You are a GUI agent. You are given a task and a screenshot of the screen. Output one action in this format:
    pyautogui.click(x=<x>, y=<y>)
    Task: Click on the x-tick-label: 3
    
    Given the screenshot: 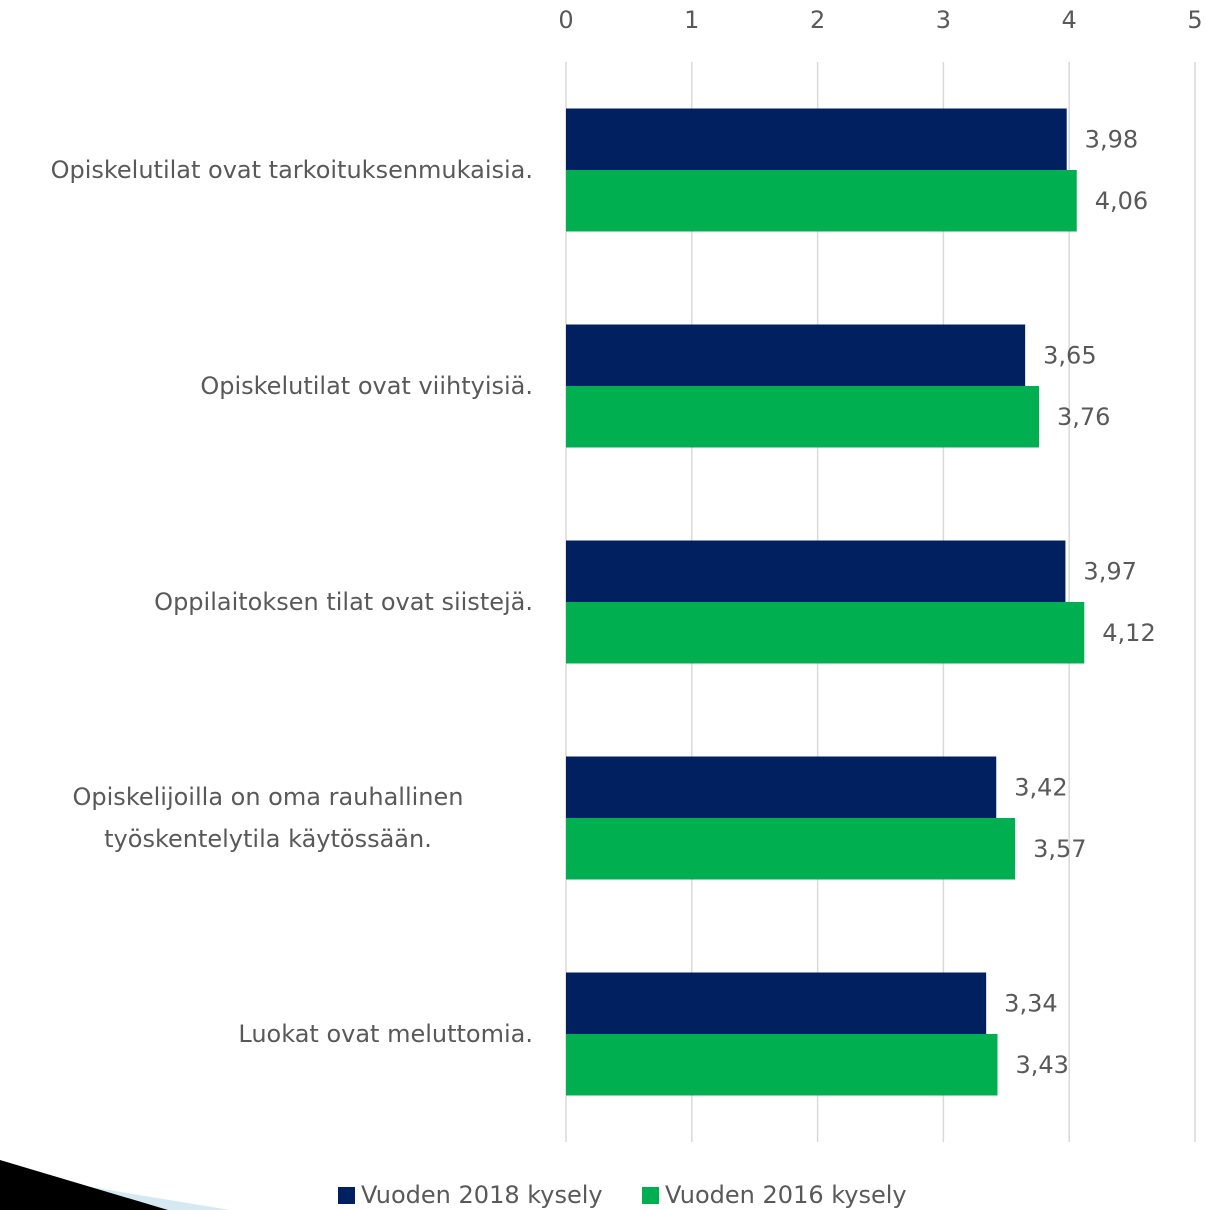 What is the action you would take?
    pyautogui.click(x=943, y=20)
    